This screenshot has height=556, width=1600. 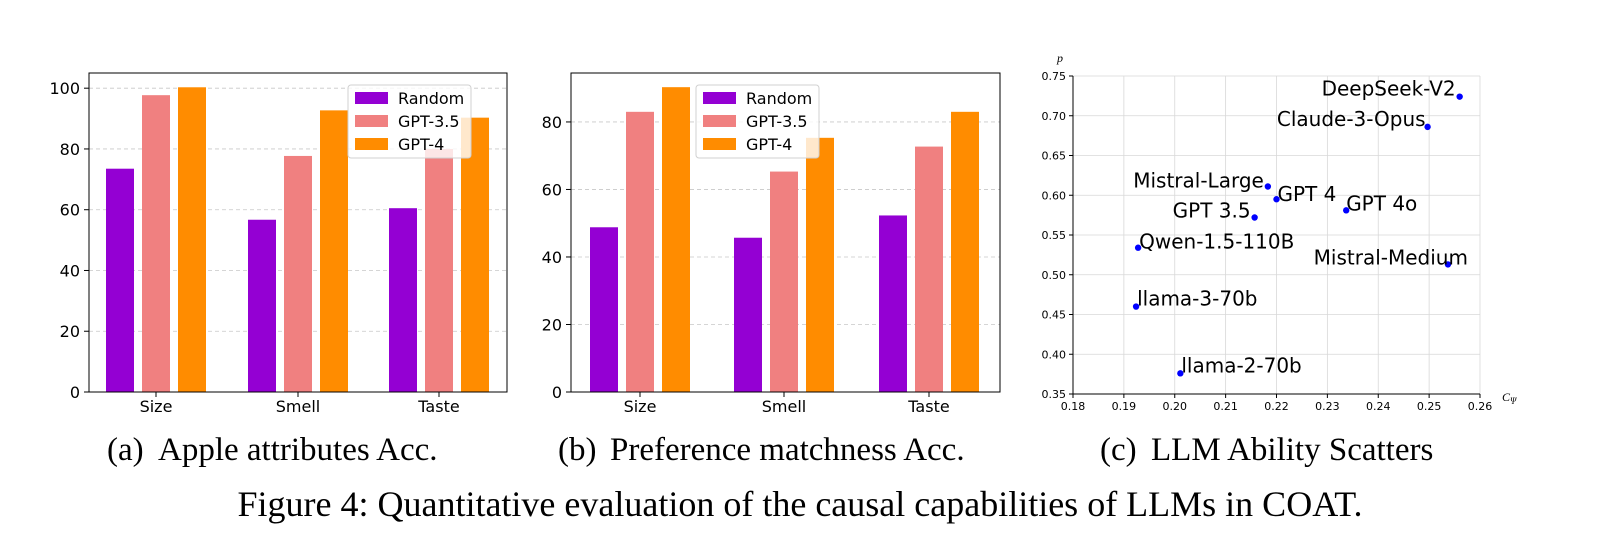 I want to click on scatter-point-mistral-large, so click(x=1268, y=186).